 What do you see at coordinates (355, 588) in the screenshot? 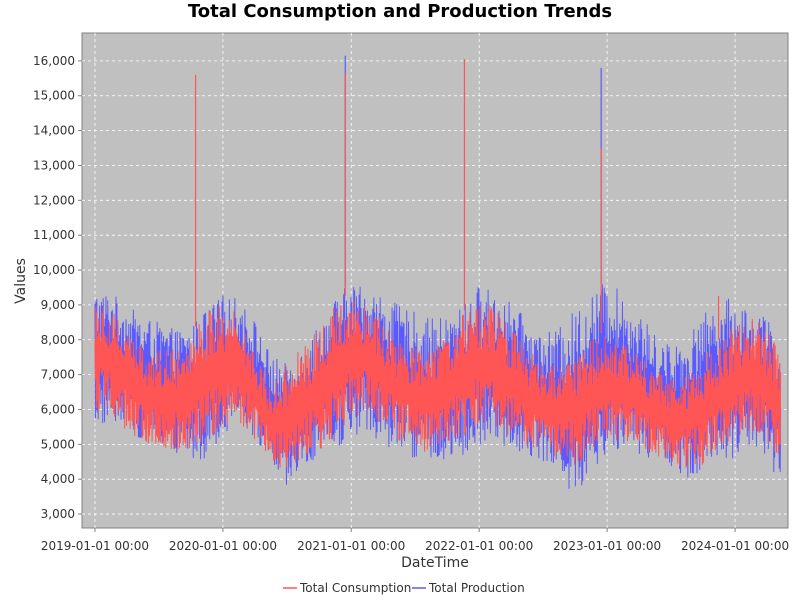
I see `legend-label: Total Consumption` at bounding box center [355, 588].